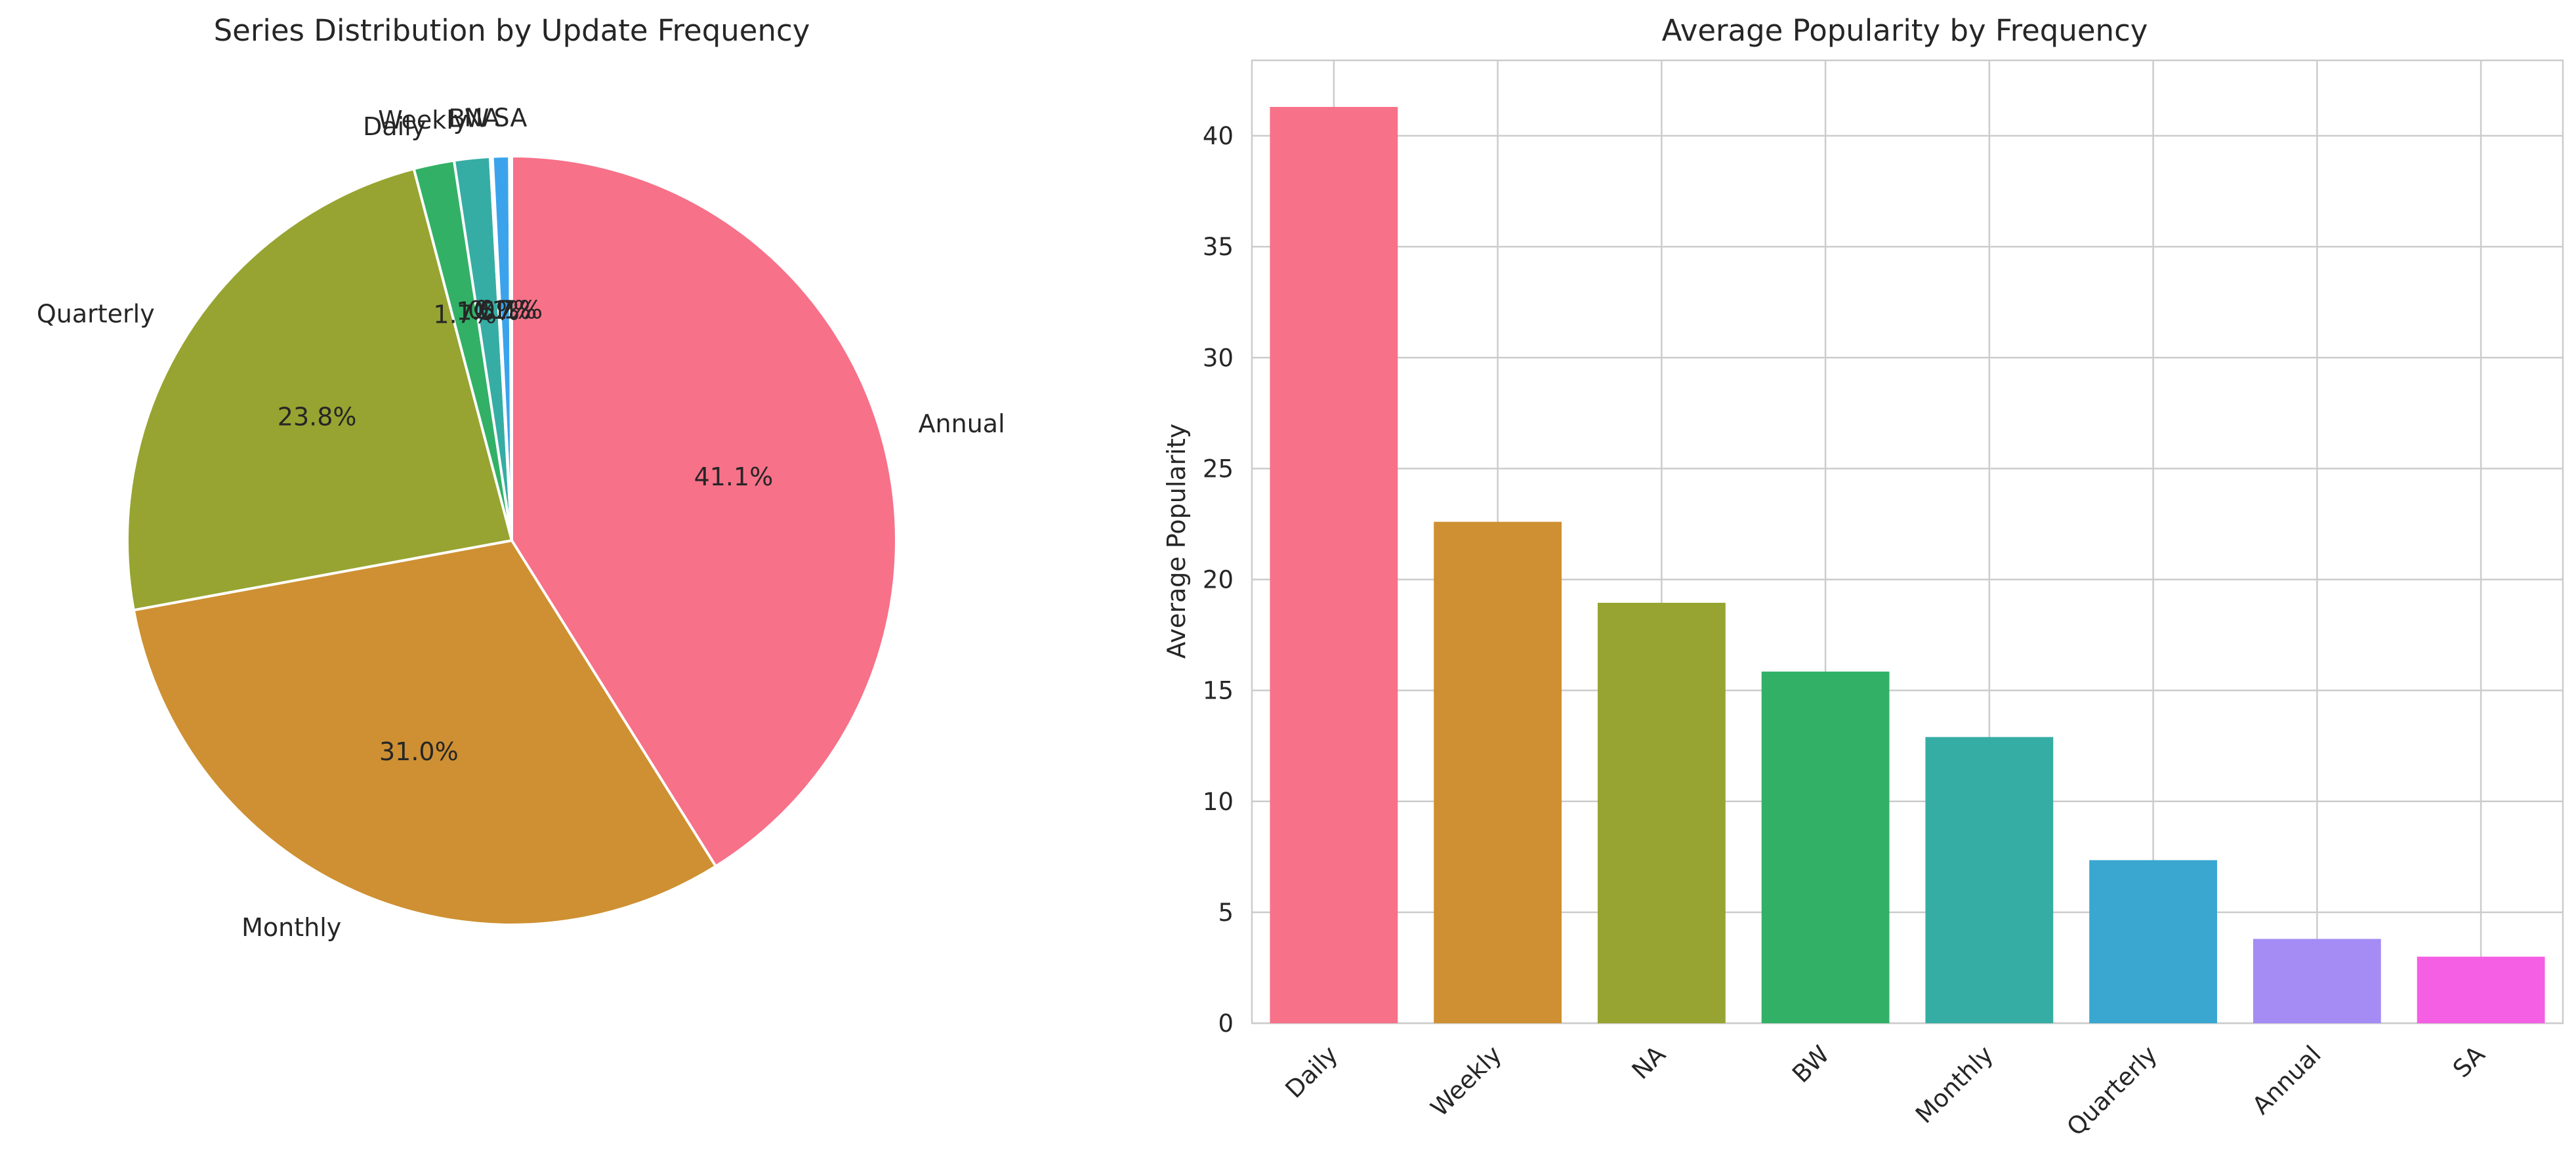  Describe the element at coordinates (1649, 1062) in the screenshot. I see `bar-x-tick-label-na: NA` at that location.